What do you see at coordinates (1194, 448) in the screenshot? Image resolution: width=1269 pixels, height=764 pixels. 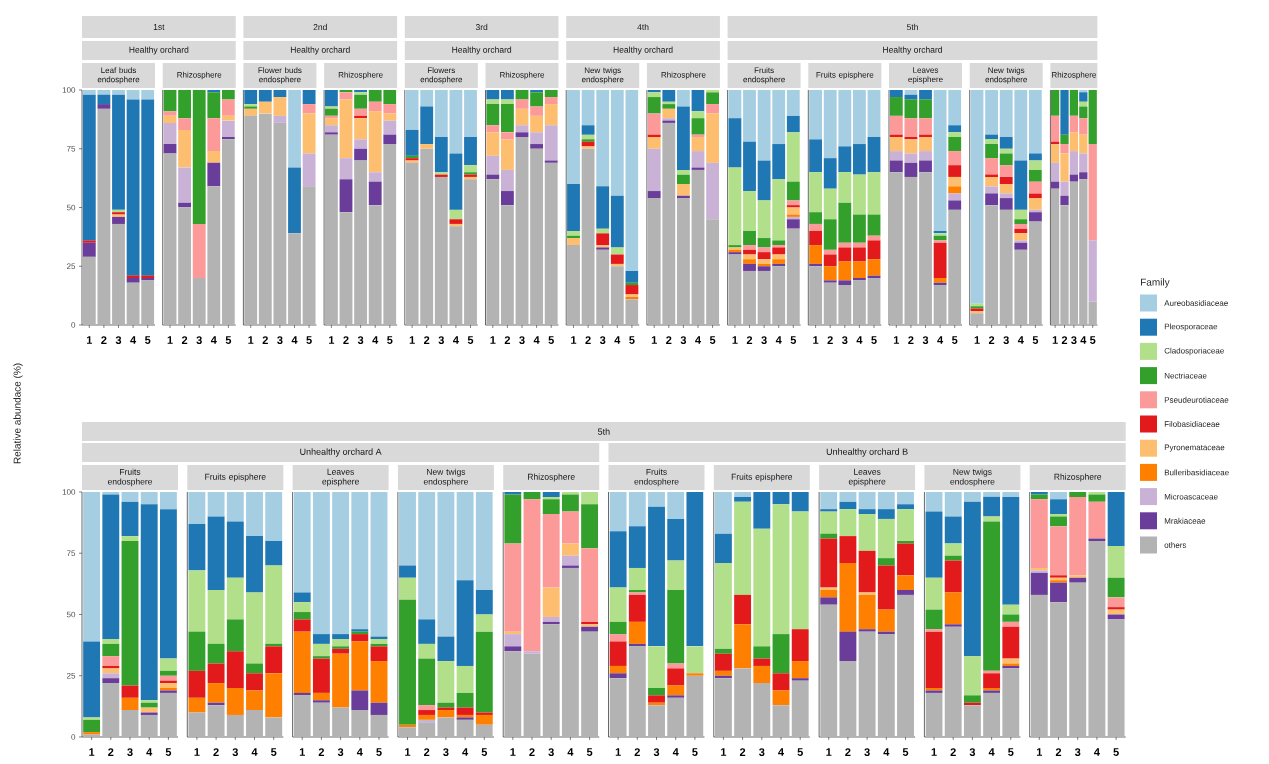 I see `legend-label: Pyronemataceae` at bounding box center [1194, 448].